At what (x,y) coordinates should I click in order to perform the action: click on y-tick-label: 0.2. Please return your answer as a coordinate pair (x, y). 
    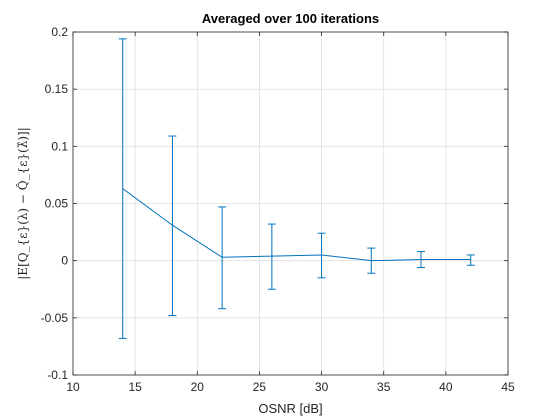
    Looking at the image, I should click on (59, 32).